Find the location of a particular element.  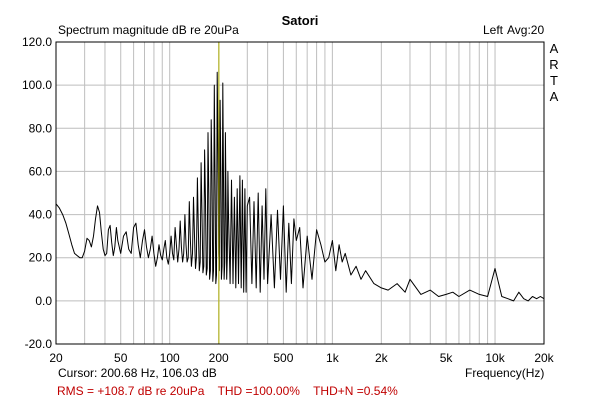

x-tick-label: 20k is located at coordinates (544, 358).